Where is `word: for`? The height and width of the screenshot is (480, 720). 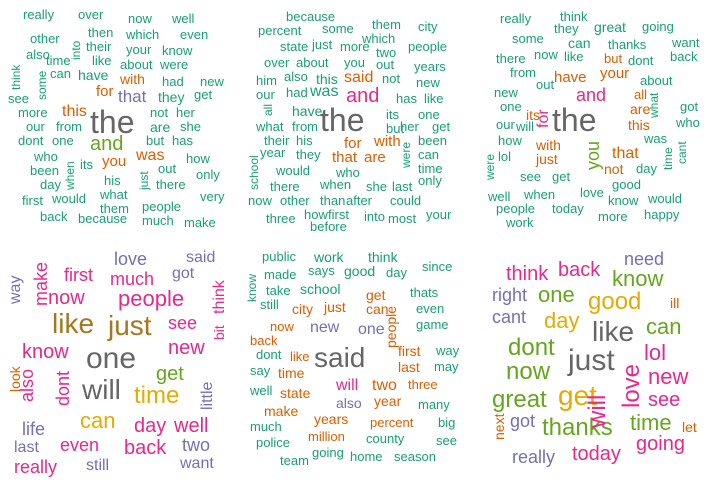 word: for is located at coordinates (105, 91).